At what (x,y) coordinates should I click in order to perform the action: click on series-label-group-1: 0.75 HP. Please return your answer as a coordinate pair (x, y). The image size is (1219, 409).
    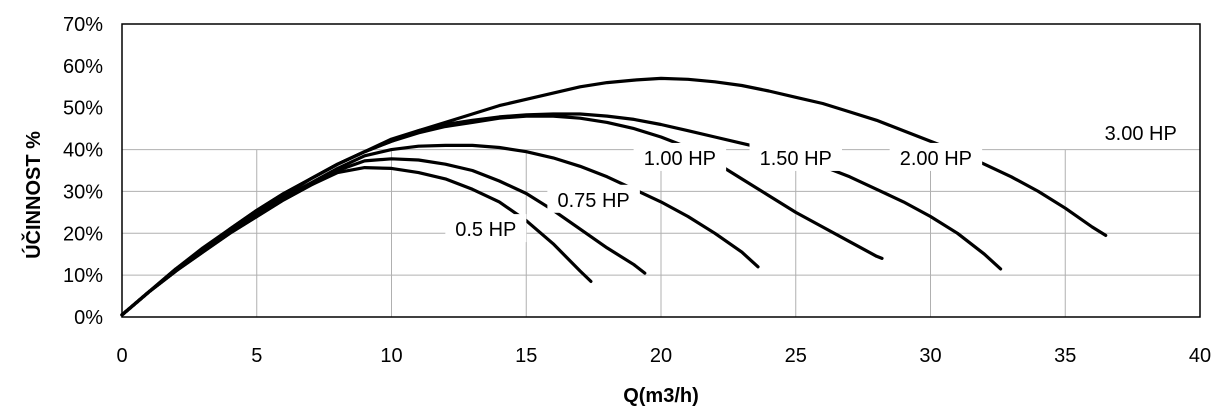
    Looking at the image, I should click on (593, 198).